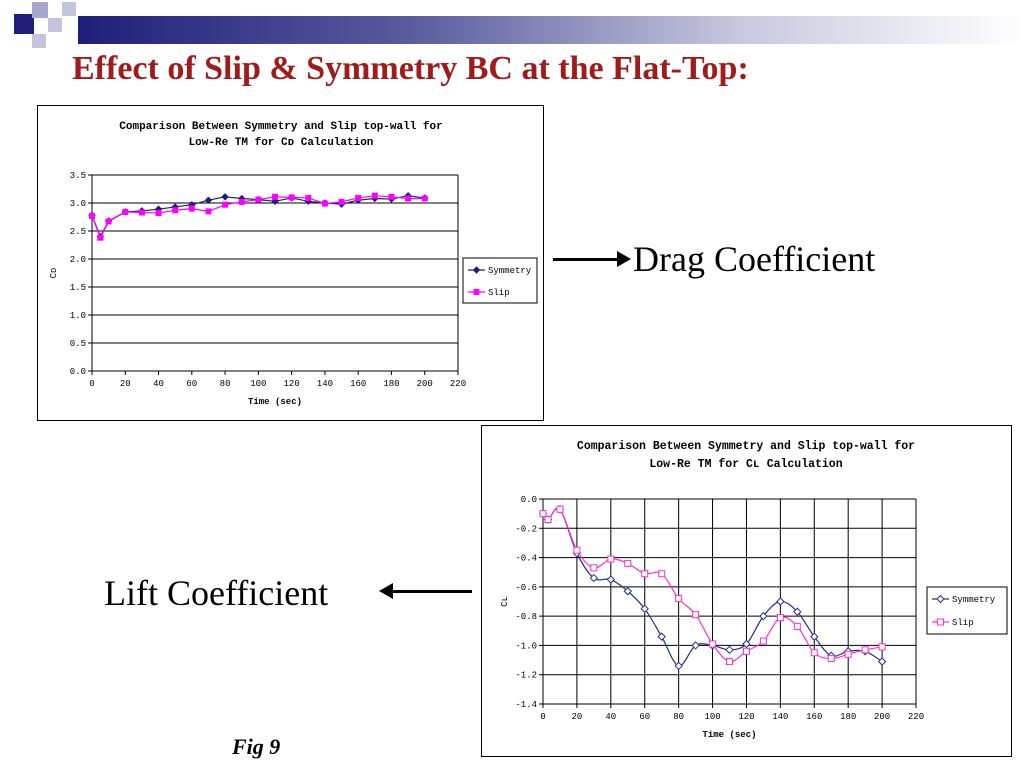  What do you see at coordinates (526, 559) in the screenshot?
I see `y-tick-label: -0.4` at bounding box center [526, 559].